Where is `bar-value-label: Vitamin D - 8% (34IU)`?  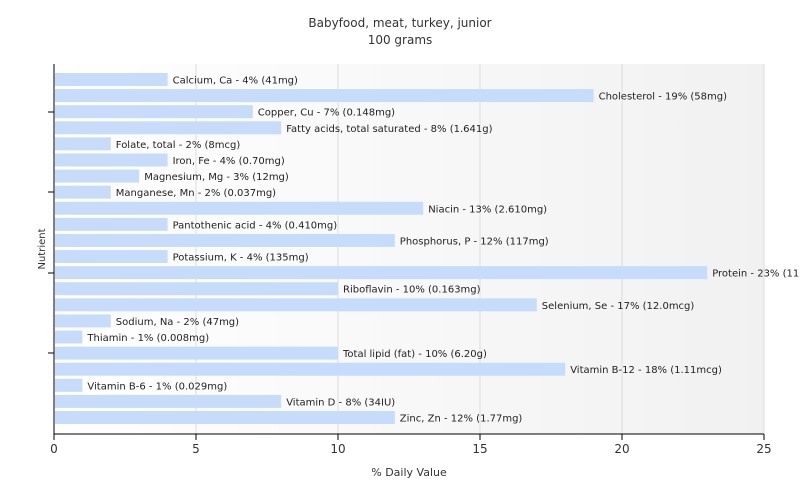 bar-value-label: Vitamin D - 8% (34IU) is located at coordinates (340, 402).